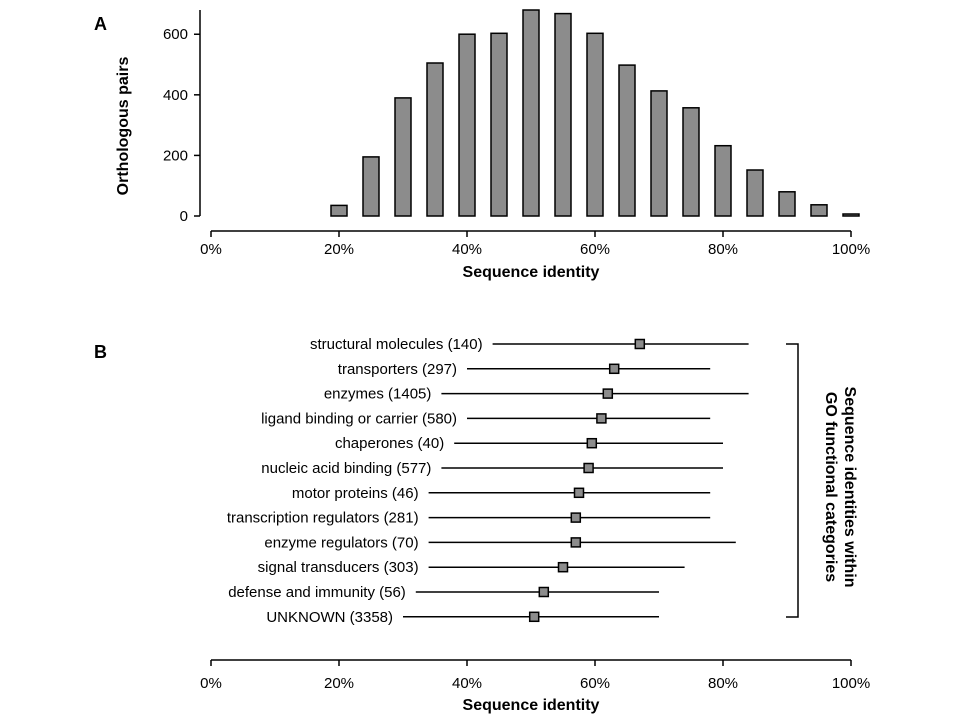  What do you see at coordinates (659, 153) in the screenshot?
I see `bar-70pct` at bounding box center [659, 153].